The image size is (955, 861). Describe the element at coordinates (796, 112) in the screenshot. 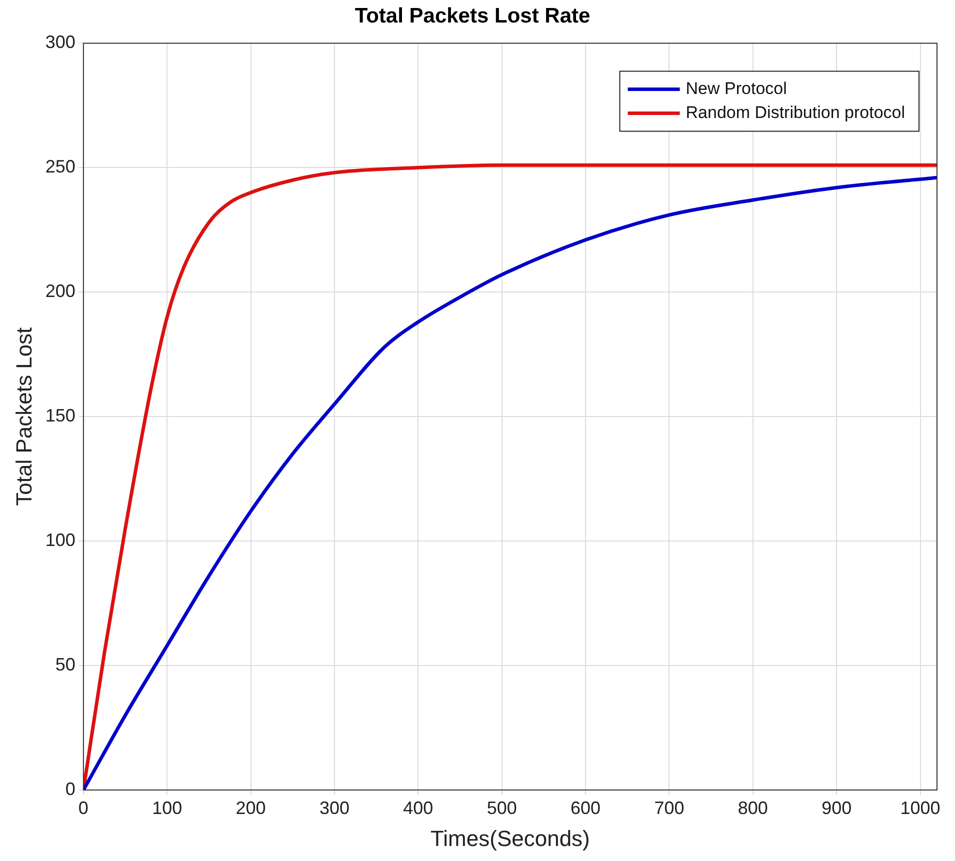

I see `legend-label: Random Distribution protocol` at that location.